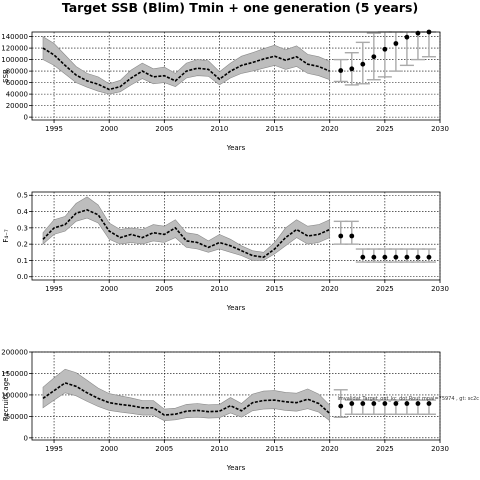 This screenshot has height=480, width=480. What do you see at coordinates (22, 196) in the screenshot?
I see `f-y-tick-label: 0.5` at bounding box center [22, 196].